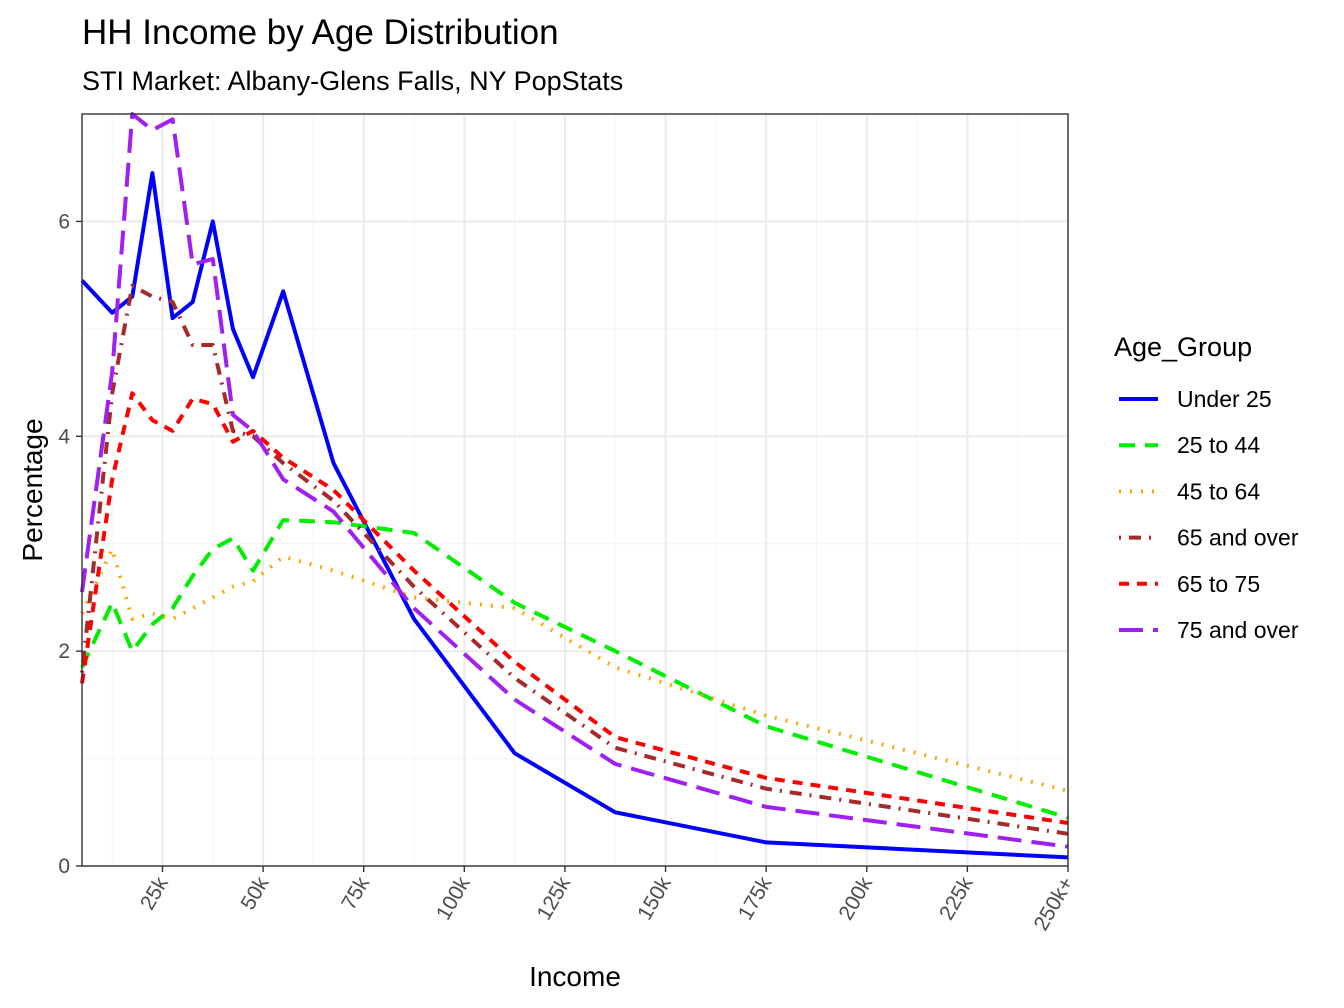 This screenshot has height=1008, width=1344. Describe the element at coordinates (64, 221) in the screenshot. I see `y-tick-label: 6` at that location.